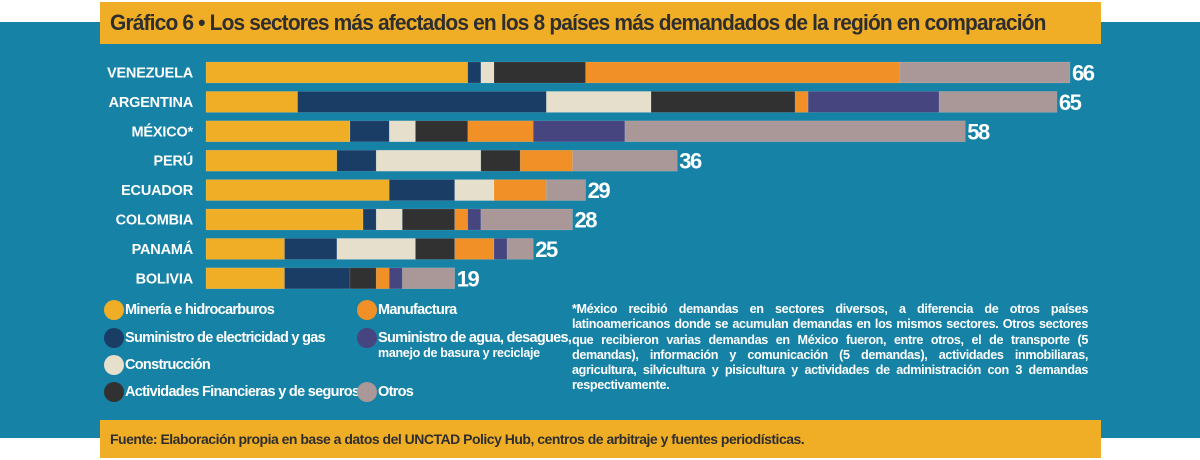 The image size is (1200, 460). What do you see at coordinates (284, 219) in the screenshot?
I see `bar-segment-colombia-mineria-e-hidrocarburos` at bounding box center [284, 219].